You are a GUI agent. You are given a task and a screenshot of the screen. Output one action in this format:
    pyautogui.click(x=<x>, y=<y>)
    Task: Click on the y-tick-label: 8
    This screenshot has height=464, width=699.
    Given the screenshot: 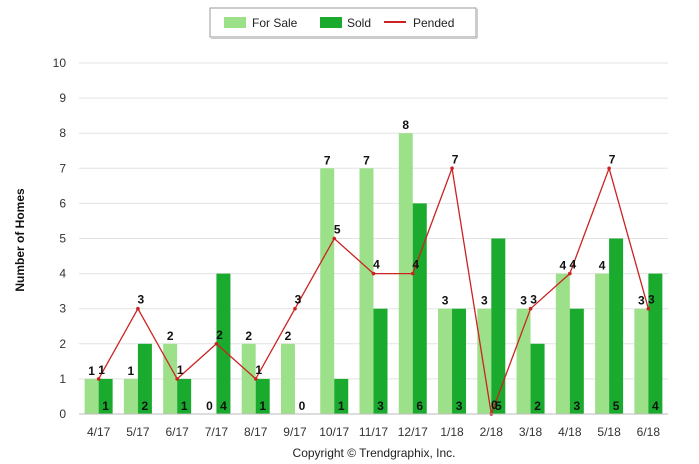 What is the action you would take?
    pyautogui.click(x=62, y=133)
    